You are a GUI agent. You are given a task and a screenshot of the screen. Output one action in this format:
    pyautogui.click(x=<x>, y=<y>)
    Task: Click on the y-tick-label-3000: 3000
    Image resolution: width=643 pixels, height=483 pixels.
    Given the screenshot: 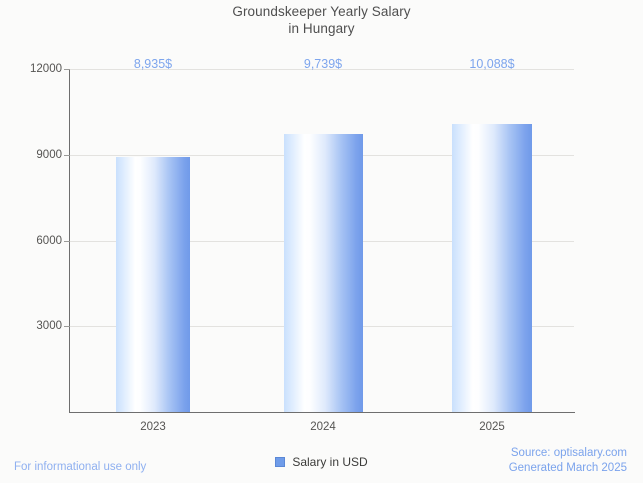 What is the action you would take?
    pyautogui.click(x=49, y=326)
    